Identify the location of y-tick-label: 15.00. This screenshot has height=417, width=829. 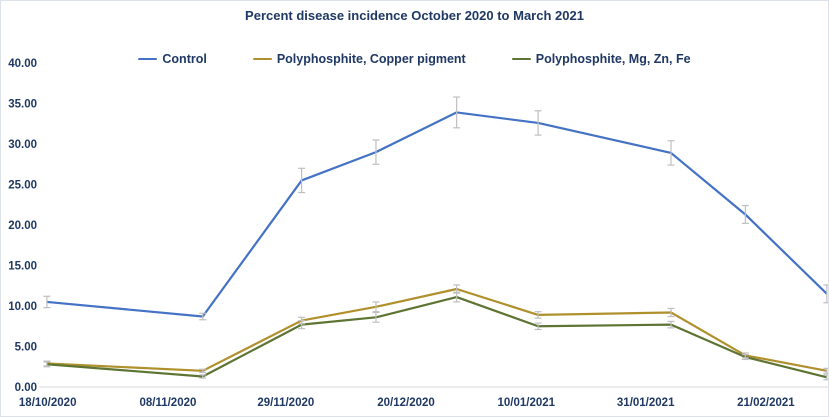
(22, 267).